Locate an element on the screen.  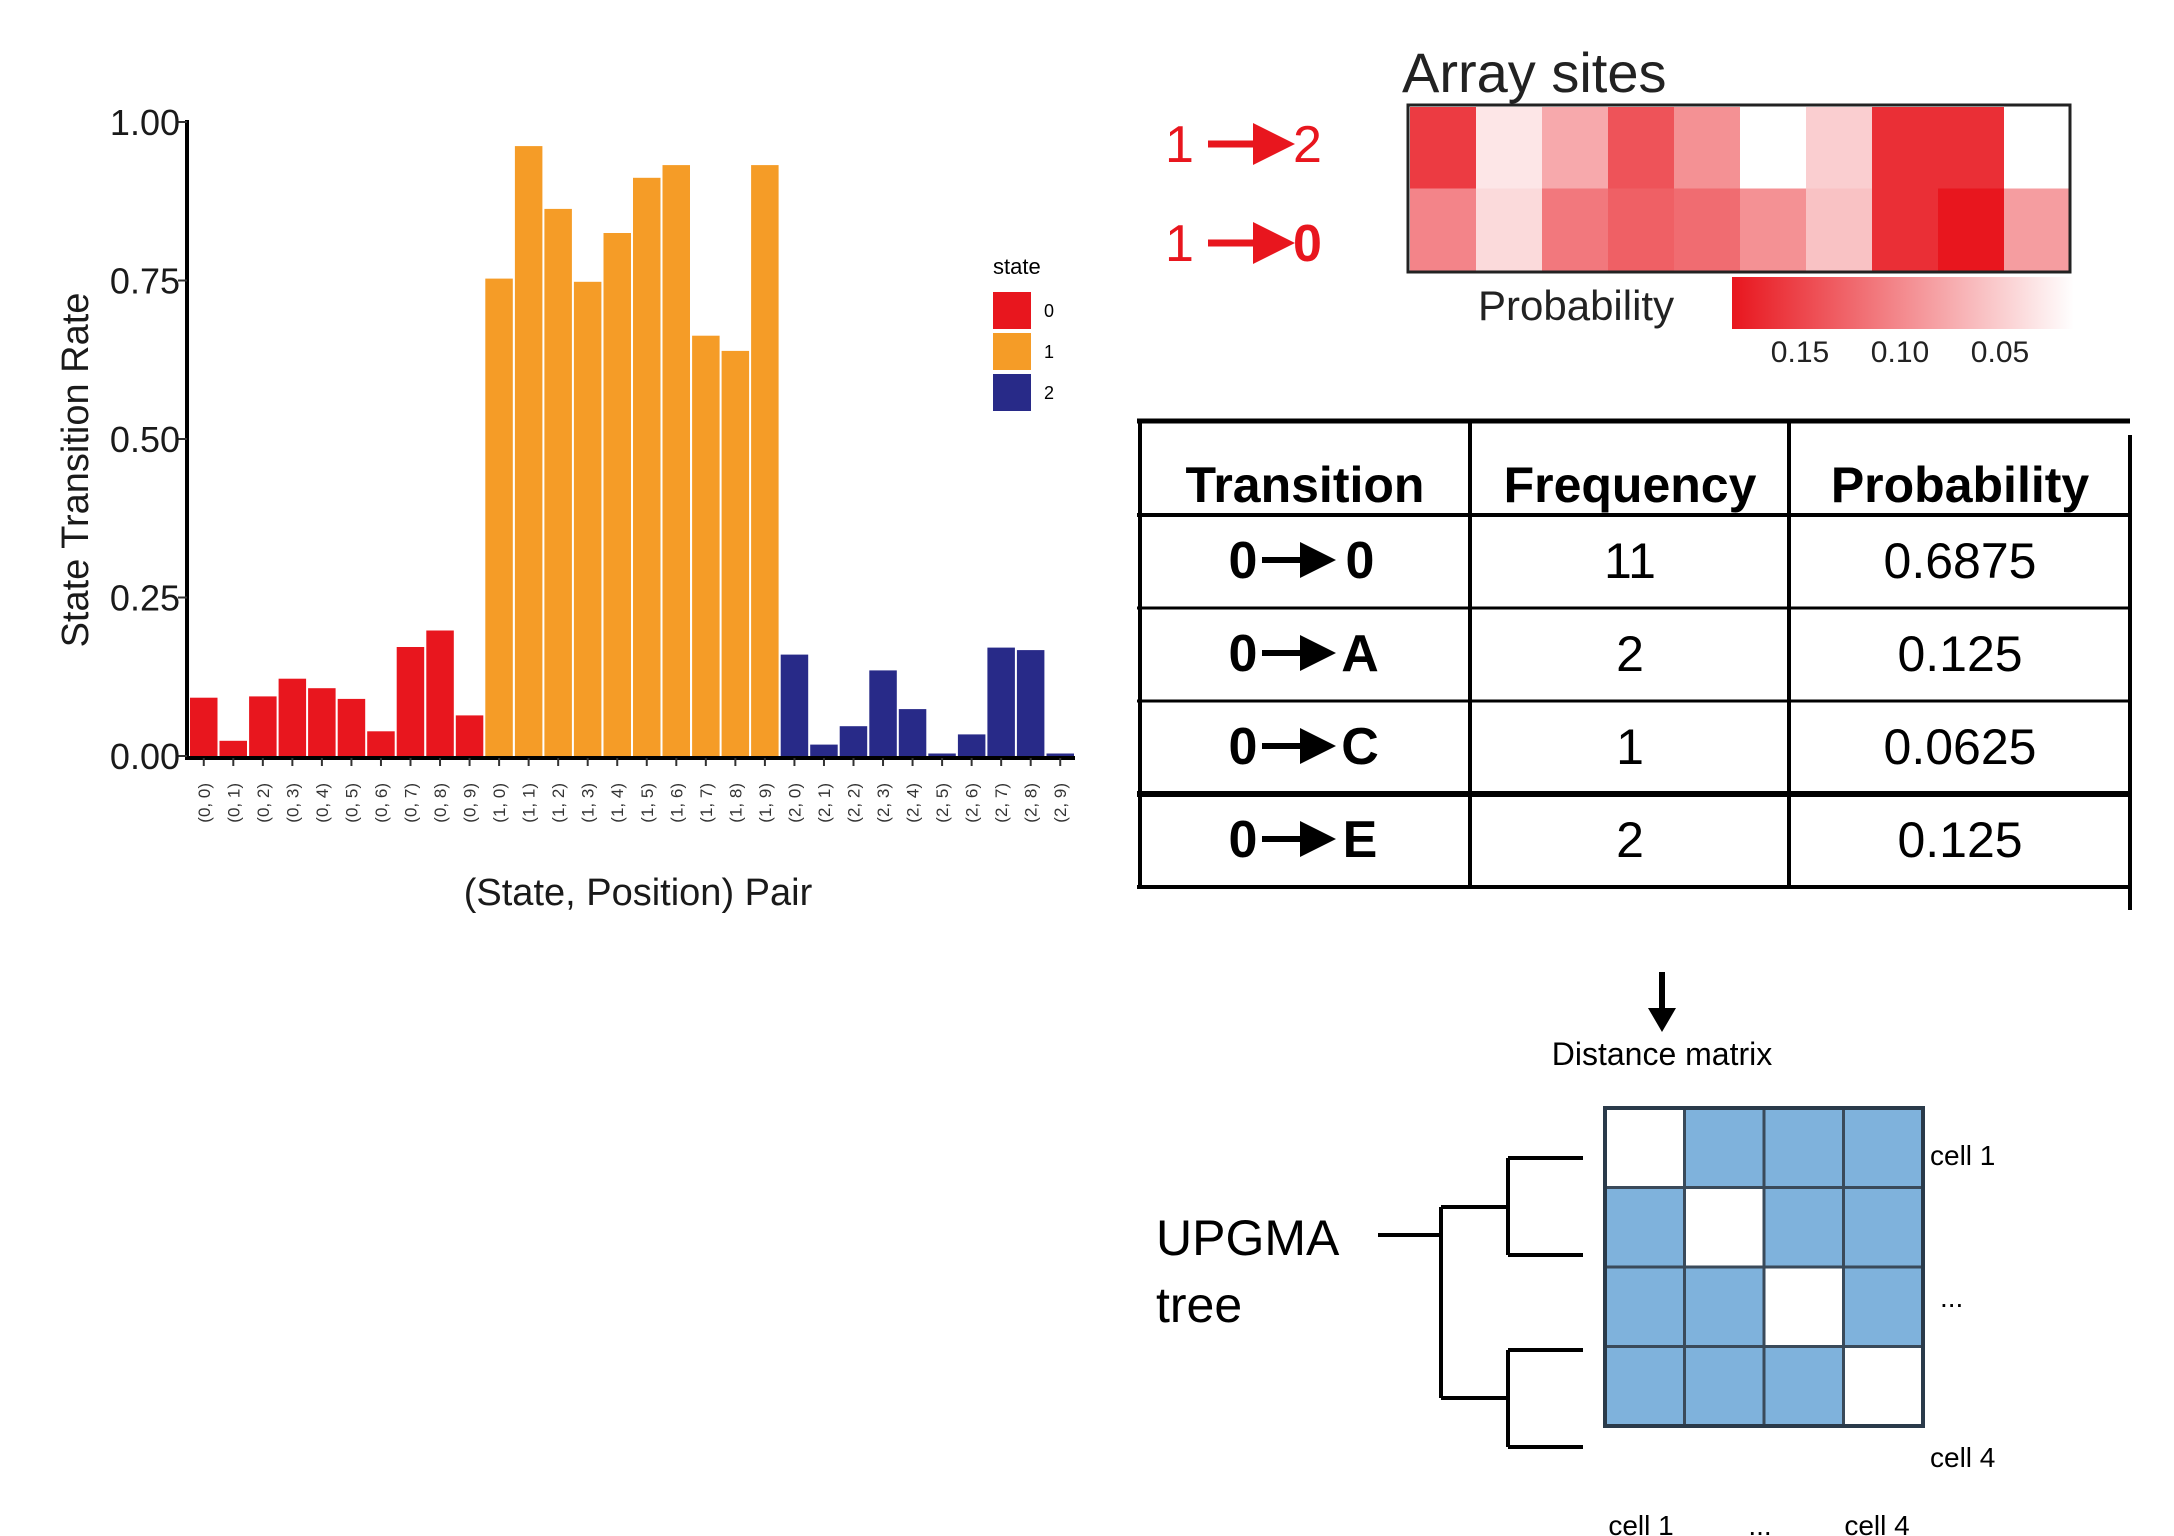
distance-matrix is located at coordinates (1764, 1267).